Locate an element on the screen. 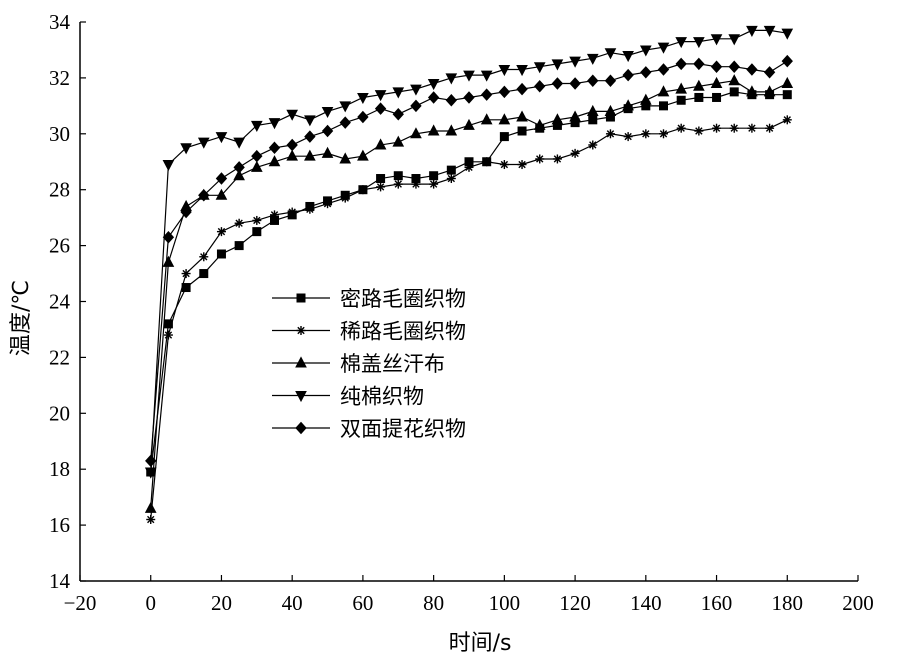 The width and height of the screenshot is (900, 667). legend-label: 棉盖丝汗布 is located at coordinates (392, 364).